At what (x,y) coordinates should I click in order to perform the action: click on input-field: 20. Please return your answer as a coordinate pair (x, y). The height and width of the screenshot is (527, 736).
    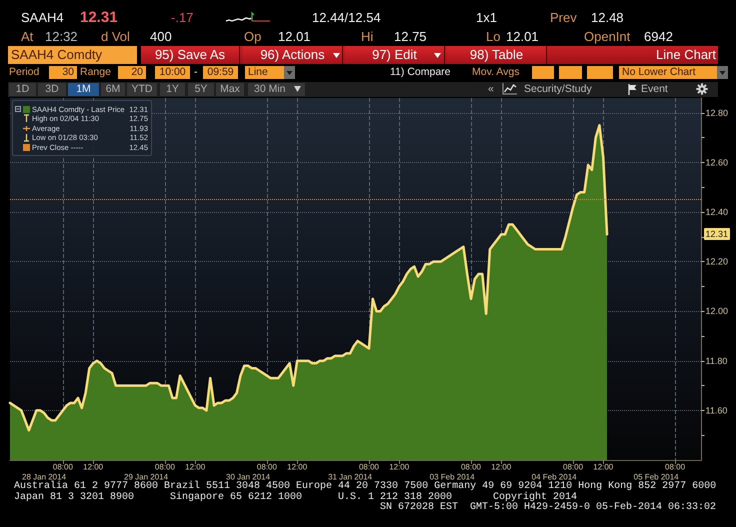
    Looking at the image, I should click on (132, 72).